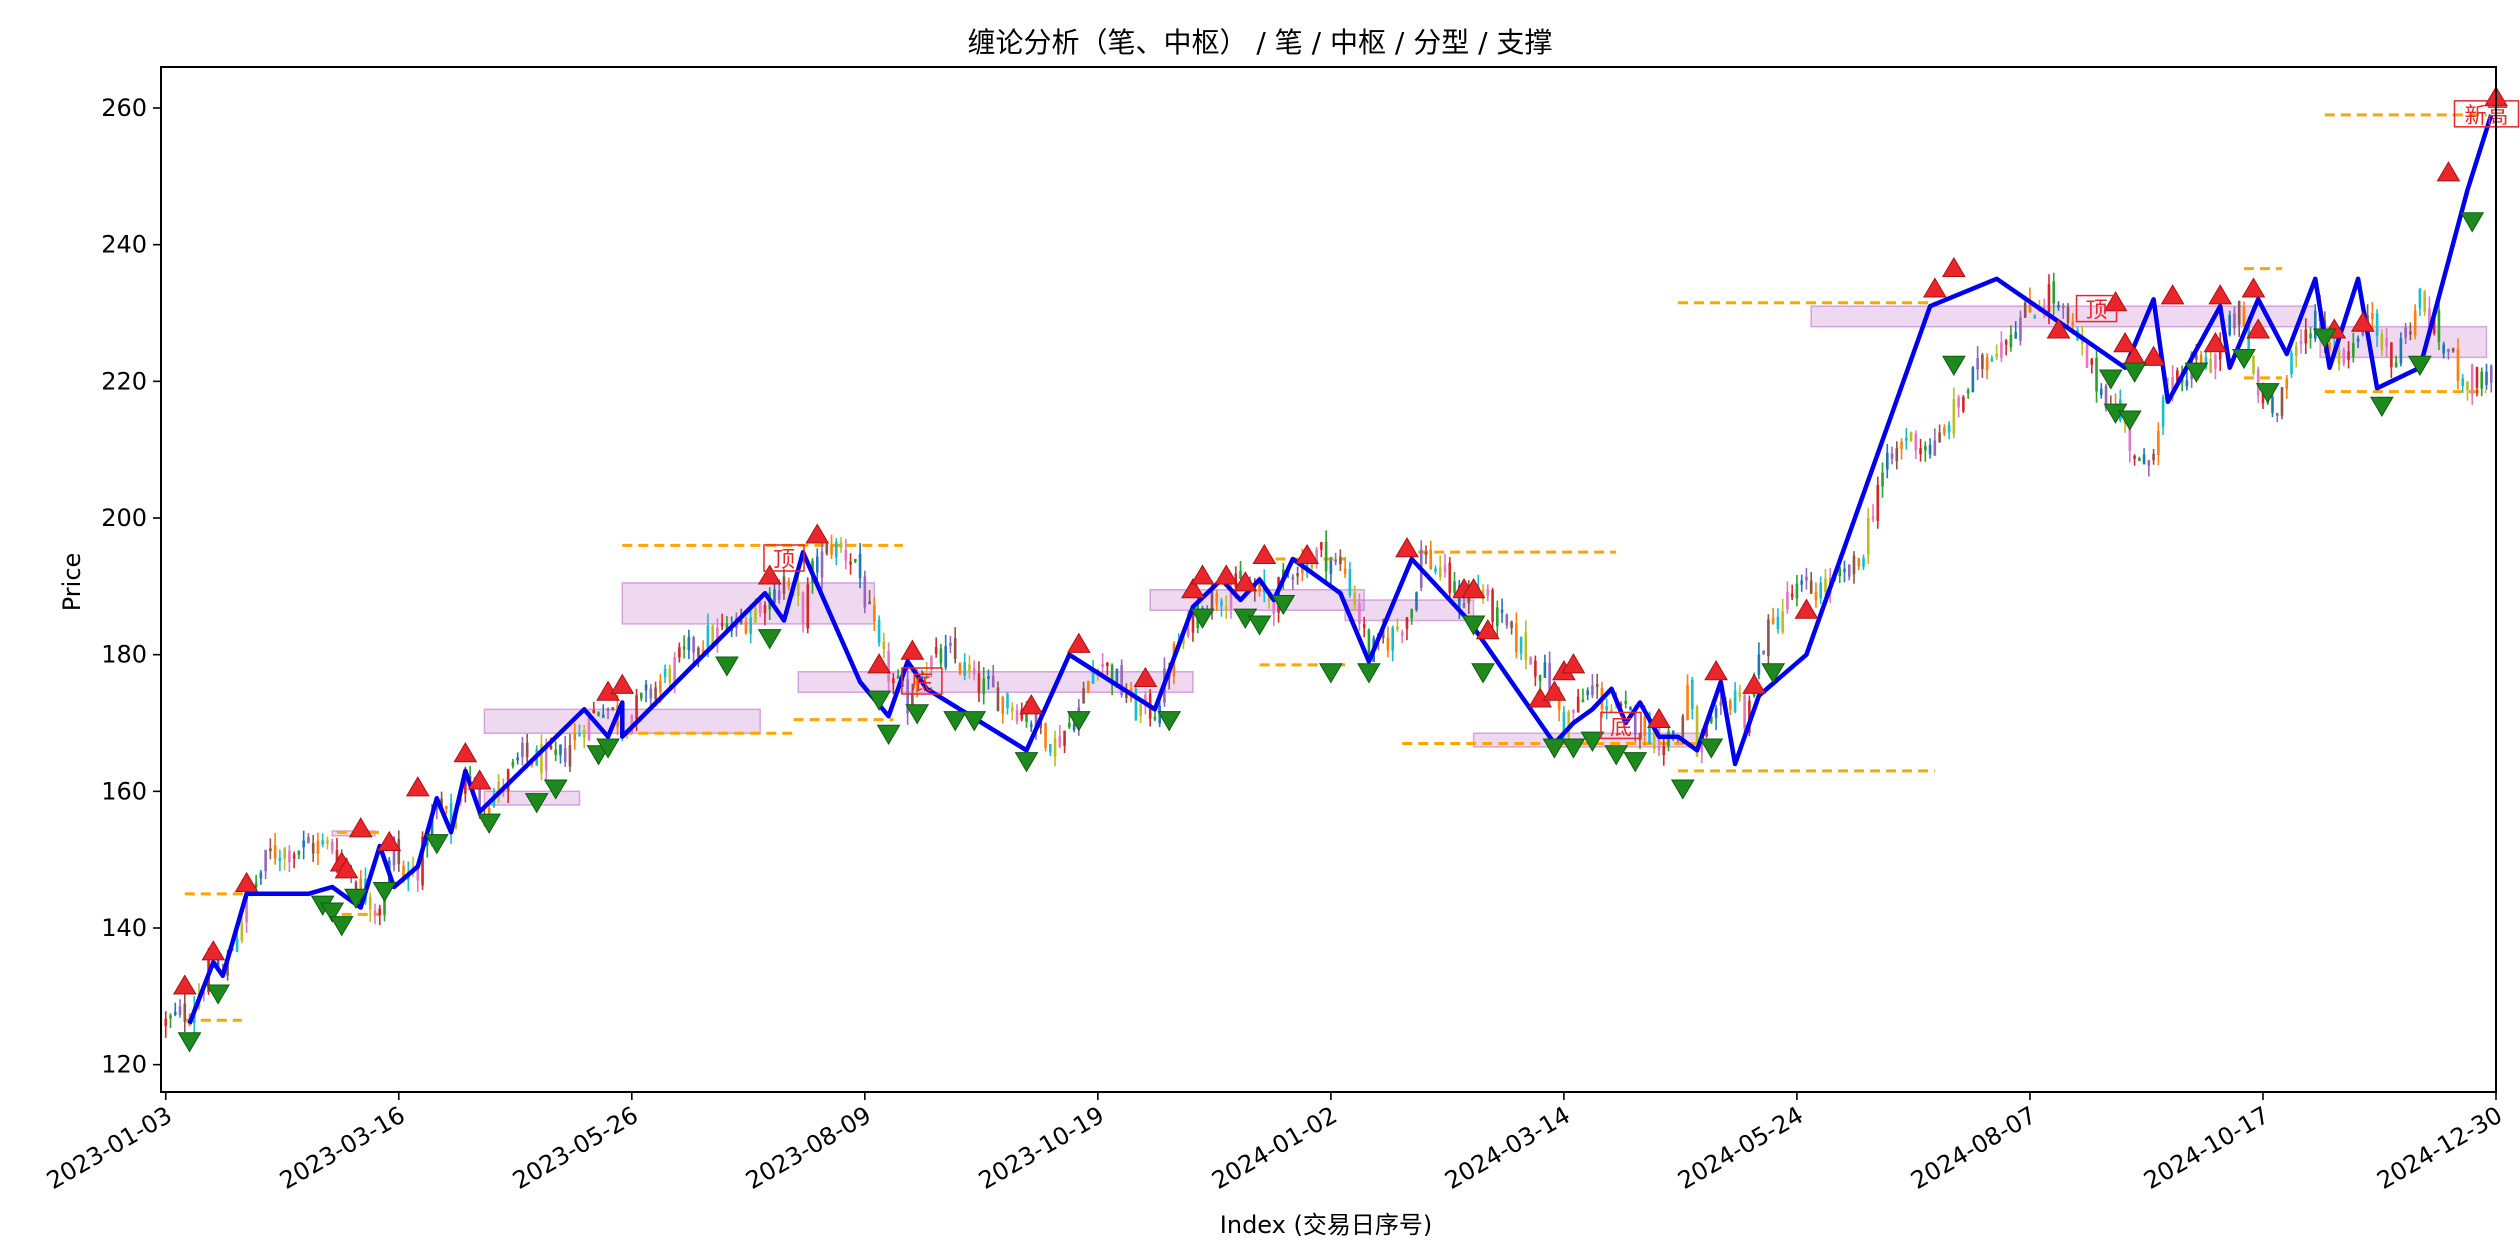 This screenshot has height=1260, width=2520. I want to click on y-tick-label: 220, so click(124, 381).